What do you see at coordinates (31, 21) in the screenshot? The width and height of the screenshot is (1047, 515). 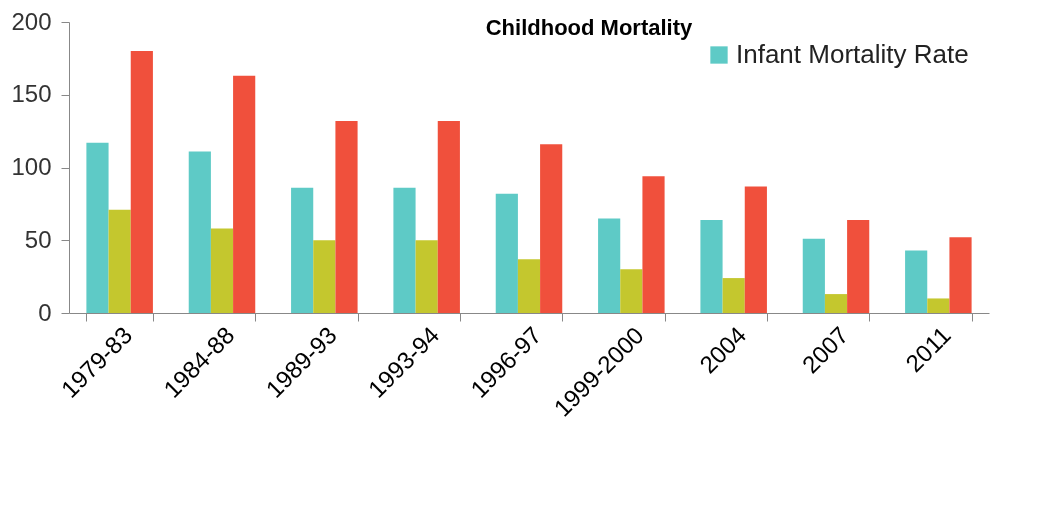 I see `y-tick-label: 200` at bounding box center [31, 21].